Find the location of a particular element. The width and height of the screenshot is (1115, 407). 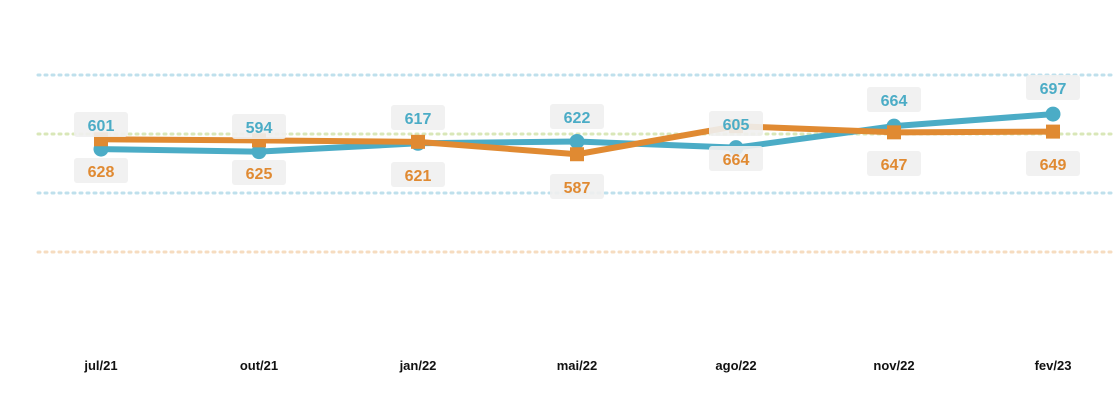

data-label-series-1: 622 is located at coordinates (577, 118).